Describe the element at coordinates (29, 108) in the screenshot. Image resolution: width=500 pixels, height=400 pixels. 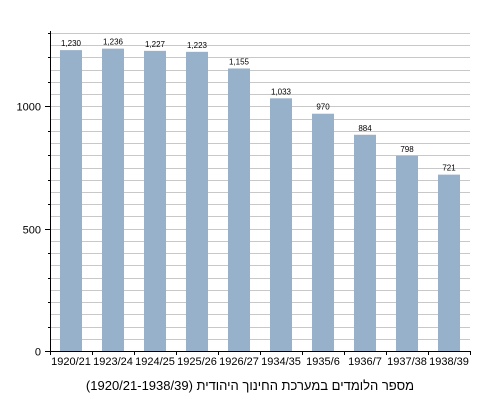
I see `y-tick-label: 1000` at that location.